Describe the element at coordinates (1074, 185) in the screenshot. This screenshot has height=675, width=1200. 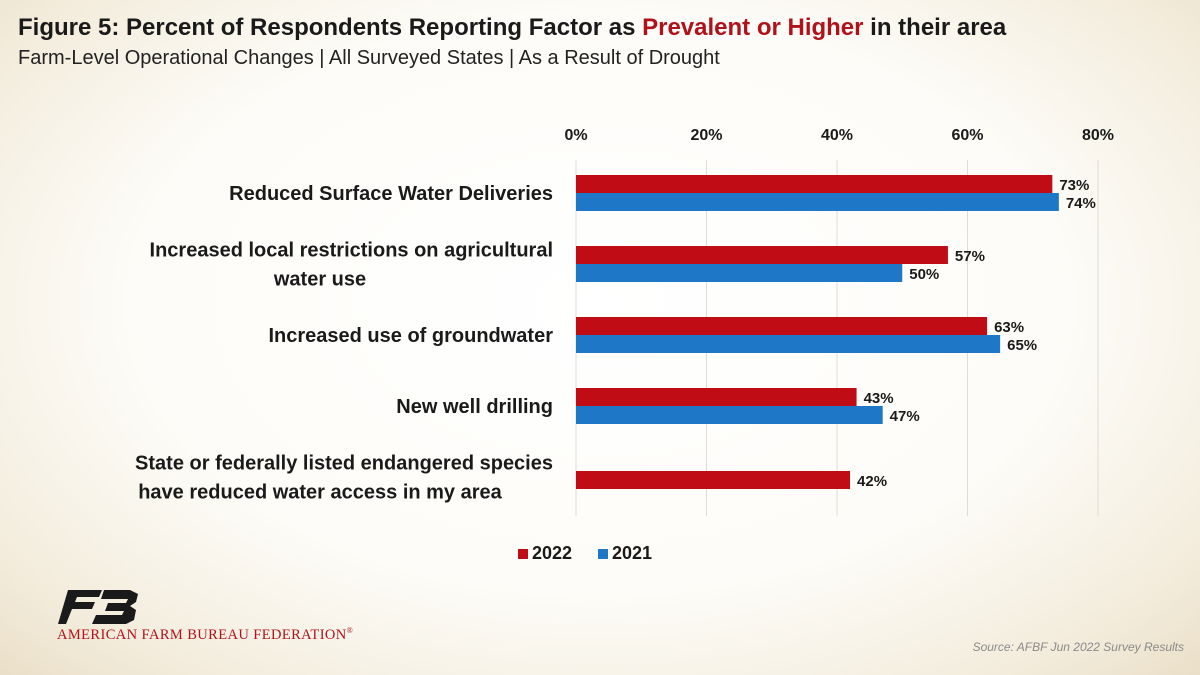
I see `data-label: 73%` at that location.